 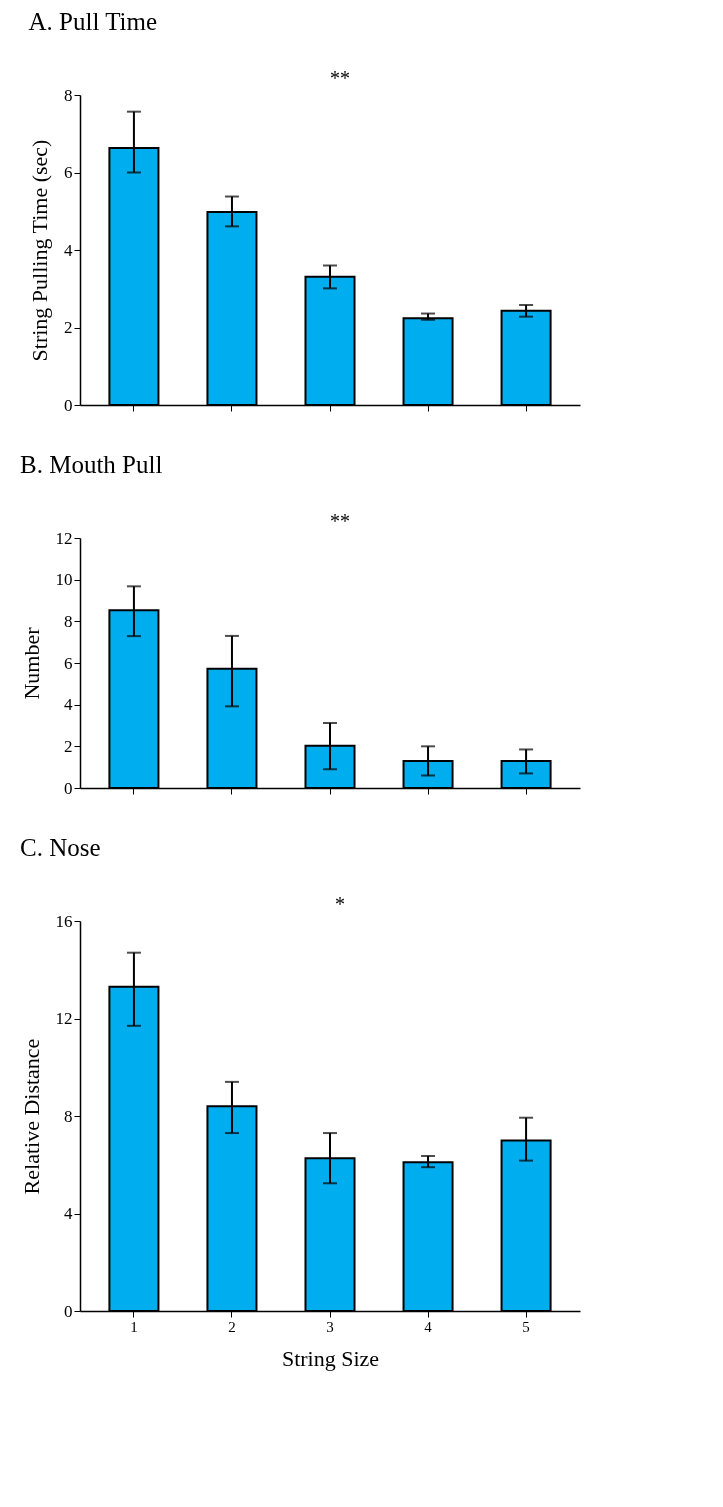 What do you see at coordinates (330, 1326) in the screenshot?
I see `x-tick-label: 3` at bounding box center [330, 1326].